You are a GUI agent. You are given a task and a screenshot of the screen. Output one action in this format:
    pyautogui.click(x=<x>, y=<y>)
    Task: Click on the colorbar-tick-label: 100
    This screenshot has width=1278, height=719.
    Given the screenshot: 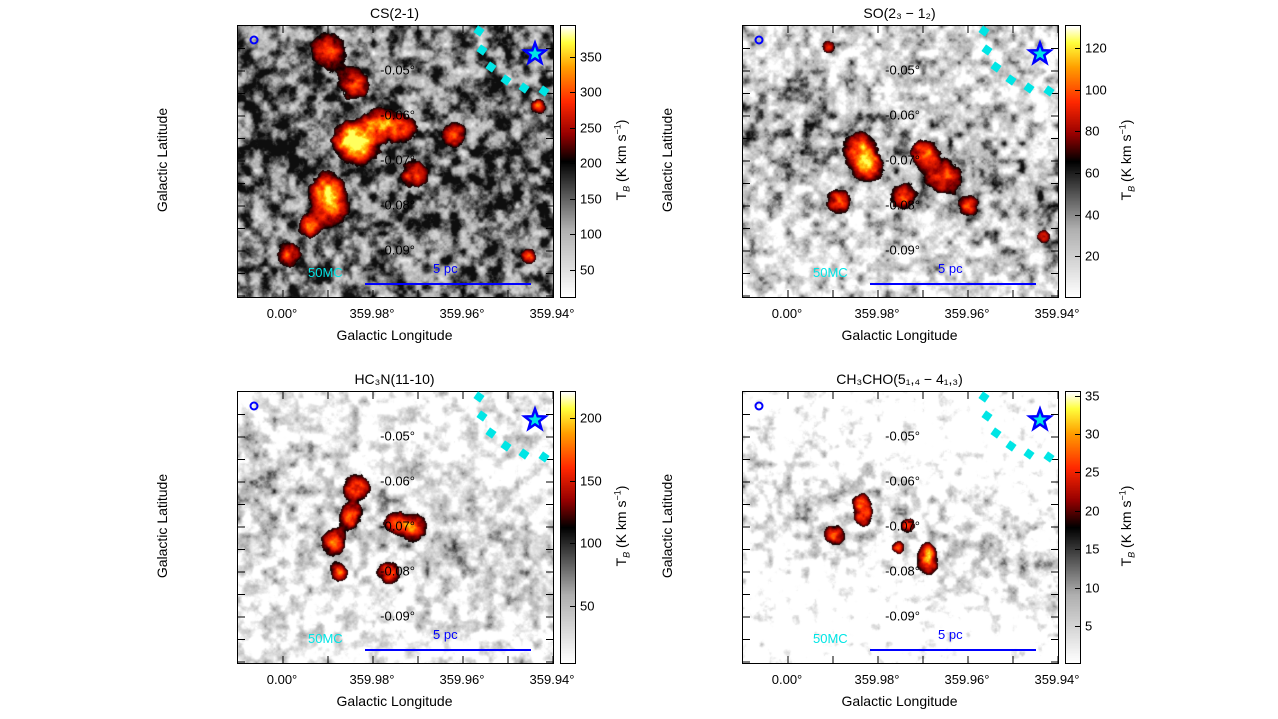 What is the action you would take?
    pyautogui.click(x=591, y=234)
    